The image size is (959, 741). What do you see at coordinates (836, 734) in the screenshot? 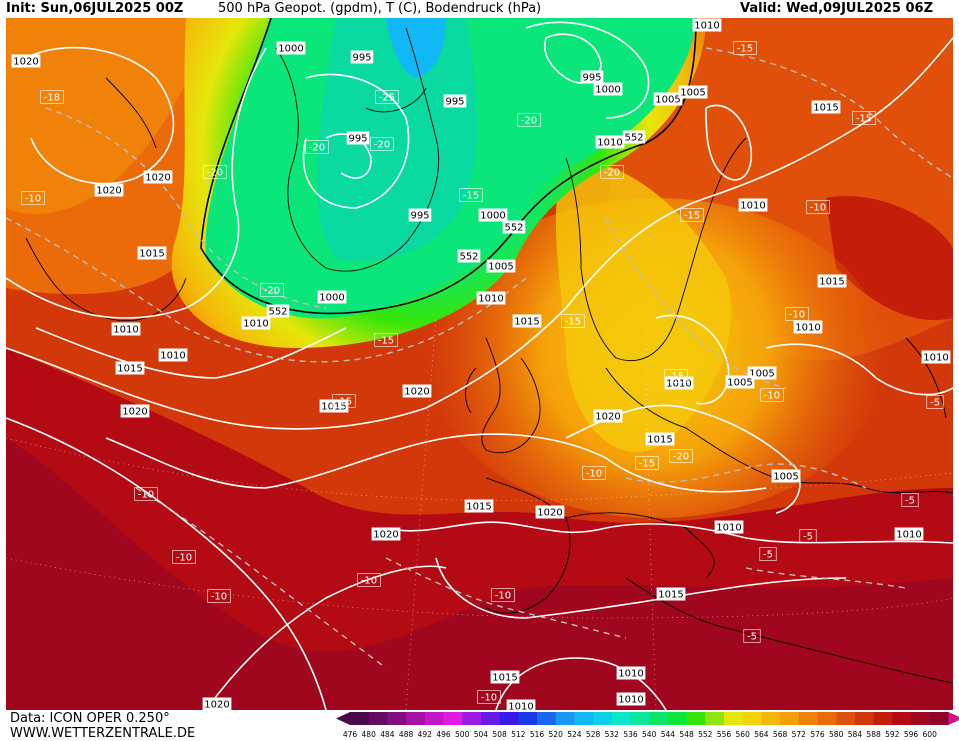
I see `legend-tick-label: 580` at bounding box center [836, 734].